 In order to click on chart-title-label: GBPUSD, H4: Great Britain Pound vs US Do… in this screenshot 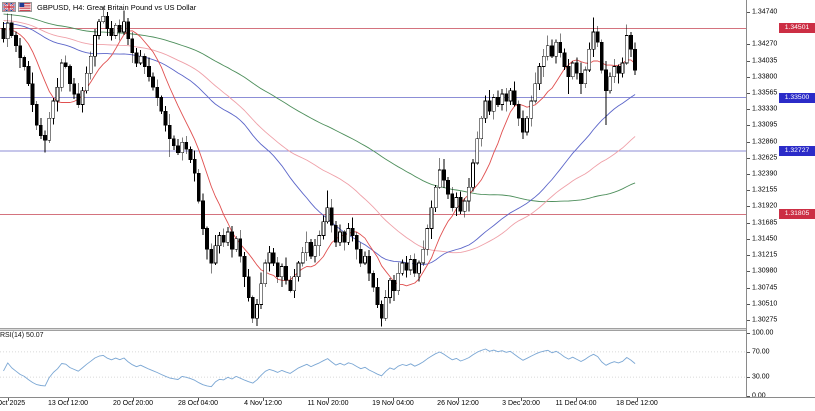, I will do `click(117, 7)`.